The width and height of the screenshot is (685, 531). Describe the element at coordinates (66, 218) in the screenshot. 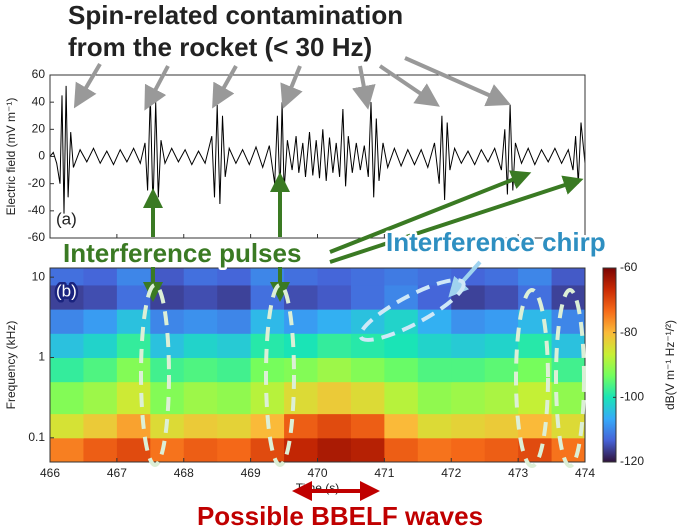

I see `panel-label: (a)` at that location.